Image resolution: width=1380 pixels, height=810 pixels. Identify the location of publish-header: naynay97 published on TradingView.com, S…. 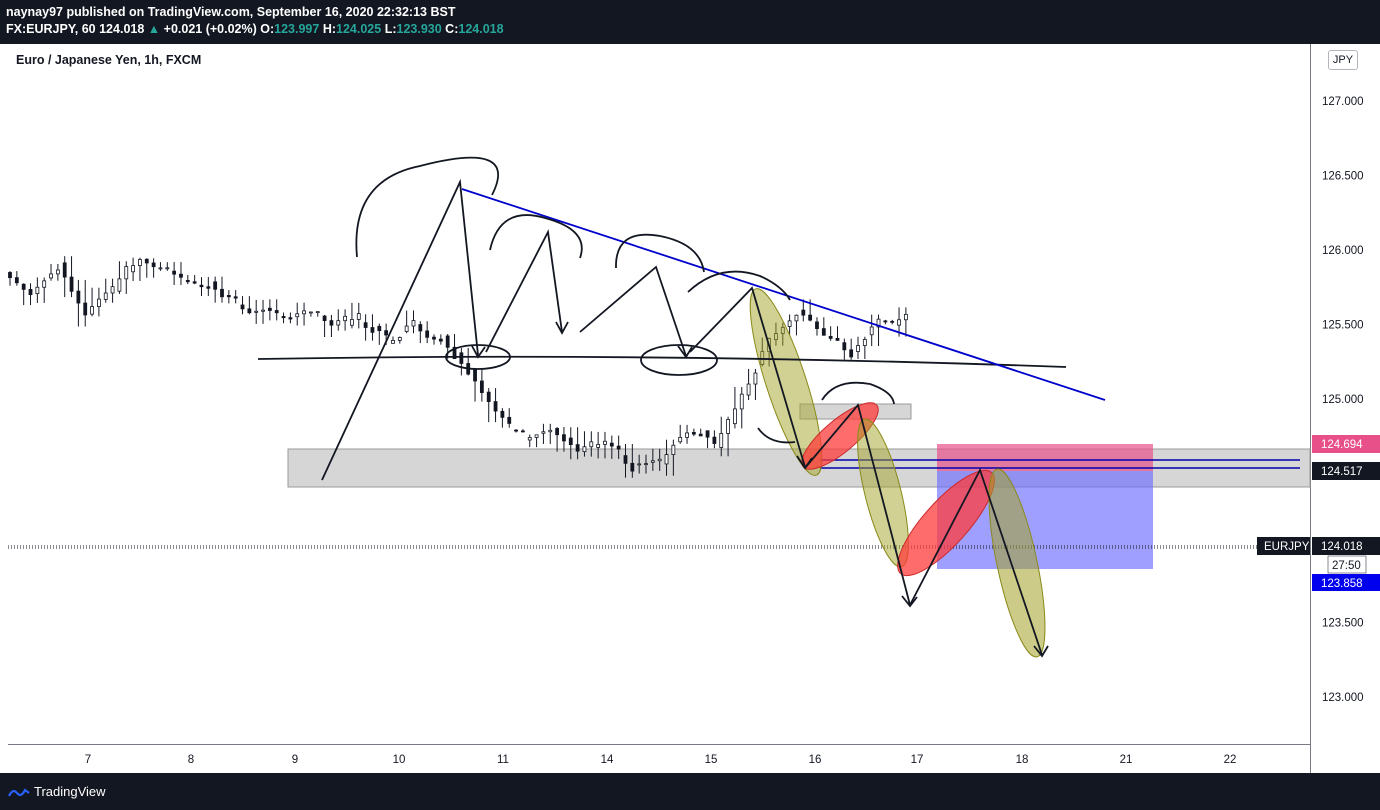
(690, 22).